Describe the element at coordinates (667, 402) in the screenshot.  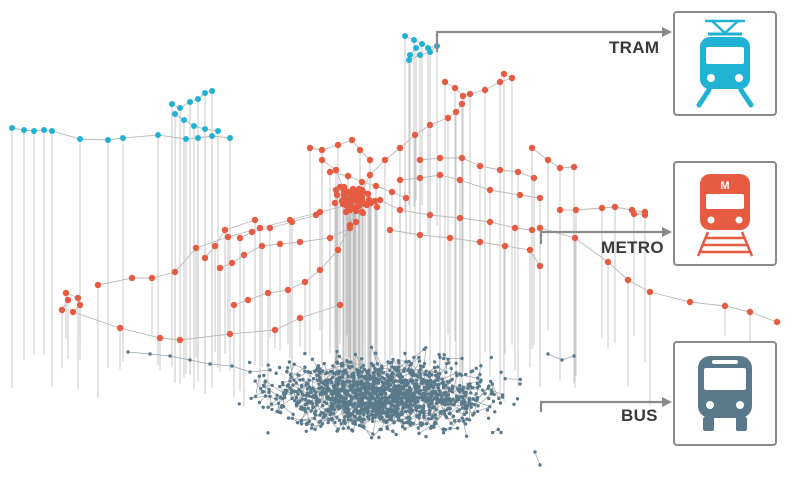
I see `bus-pointer-arrowhead` at that location.